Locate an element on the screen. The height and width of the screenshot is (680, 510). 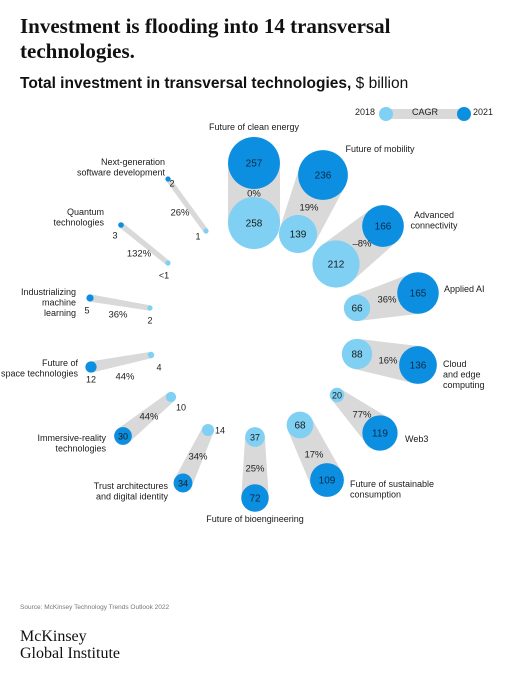
item-immersive-reality-technologies: 10 30 44% Immersive-reality technologies is located at coordinates (111, 422).